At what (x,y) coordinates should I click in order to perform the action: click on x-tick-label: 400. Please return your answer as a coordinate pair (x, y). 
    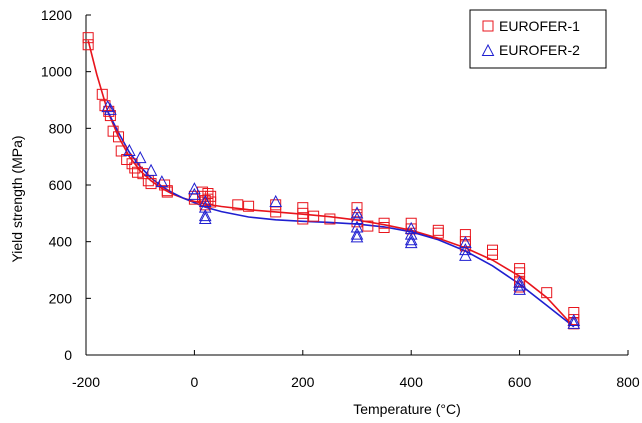
    Looking at the image, I should click on (412, 382).